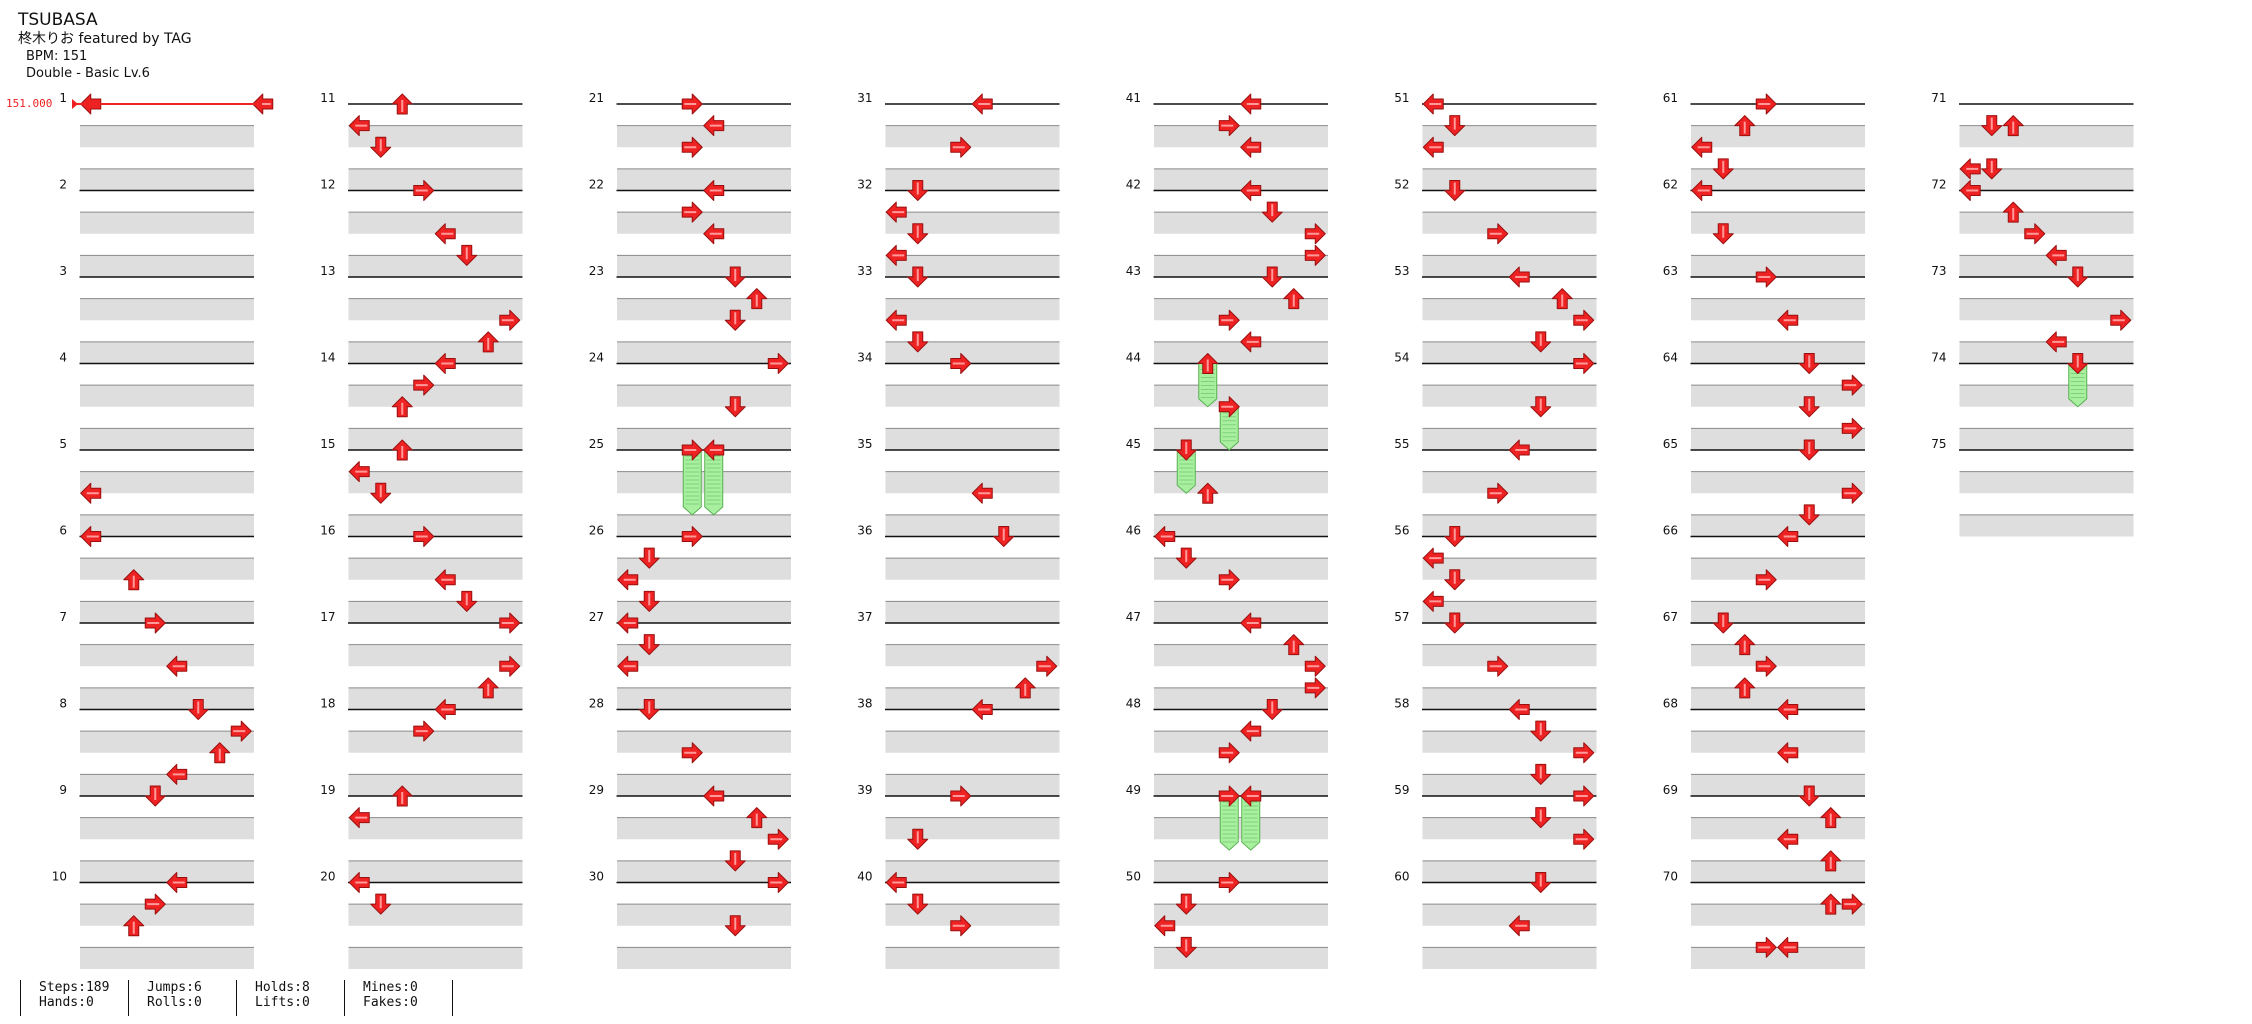 The image size is (2252, 1024). What do you see at coordinates (1229, 823) in the screenshot?
I see `hold-note` at bounding box center [1229, 823].